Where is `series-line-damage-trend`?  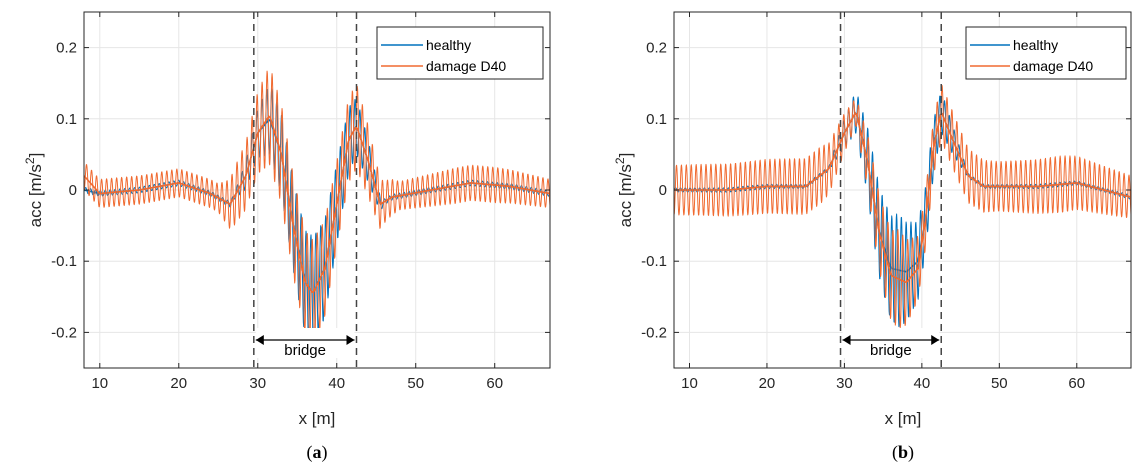
series-line-damage-trend is located at coordinates (903, 197).